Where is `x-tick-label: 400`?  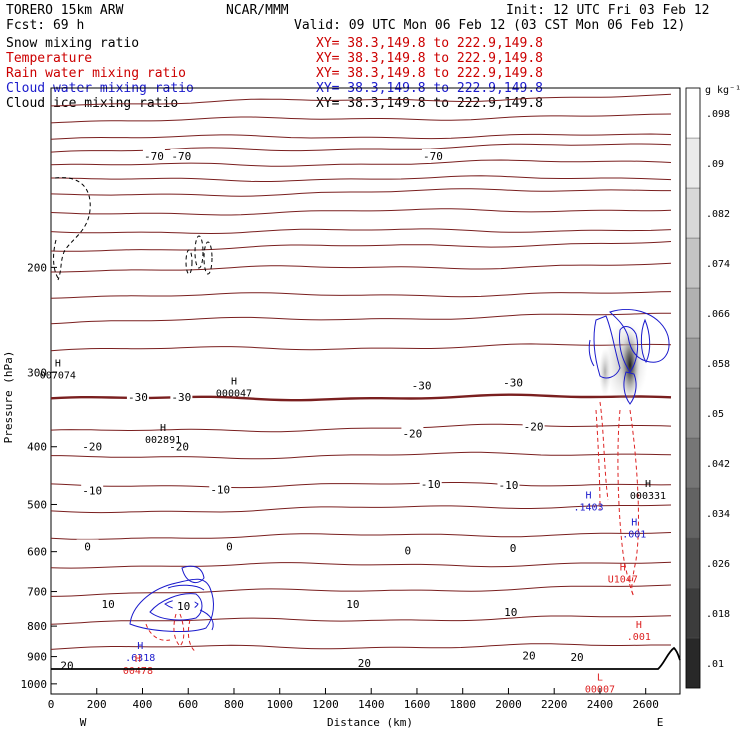 x-tick-label: 400 is located at coordinates (143, 704).